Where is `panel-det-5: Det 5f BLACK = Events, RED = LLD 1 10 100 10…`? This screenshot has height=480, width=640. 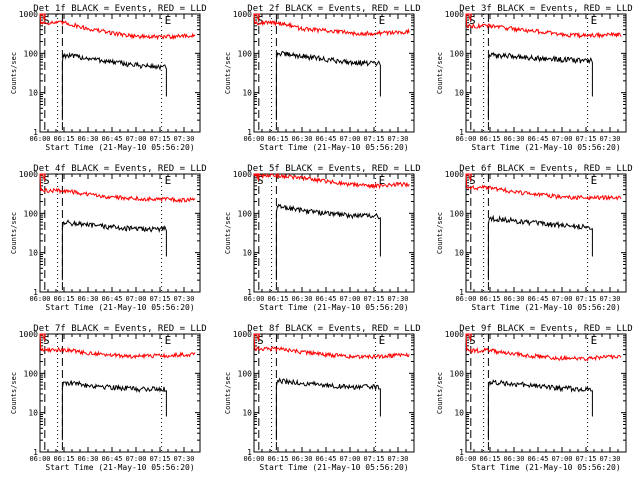
panel-det-5: Det 5f BLACK = Events, RED = LLD 1 10 100 10… is located at coordinates (322, 238).